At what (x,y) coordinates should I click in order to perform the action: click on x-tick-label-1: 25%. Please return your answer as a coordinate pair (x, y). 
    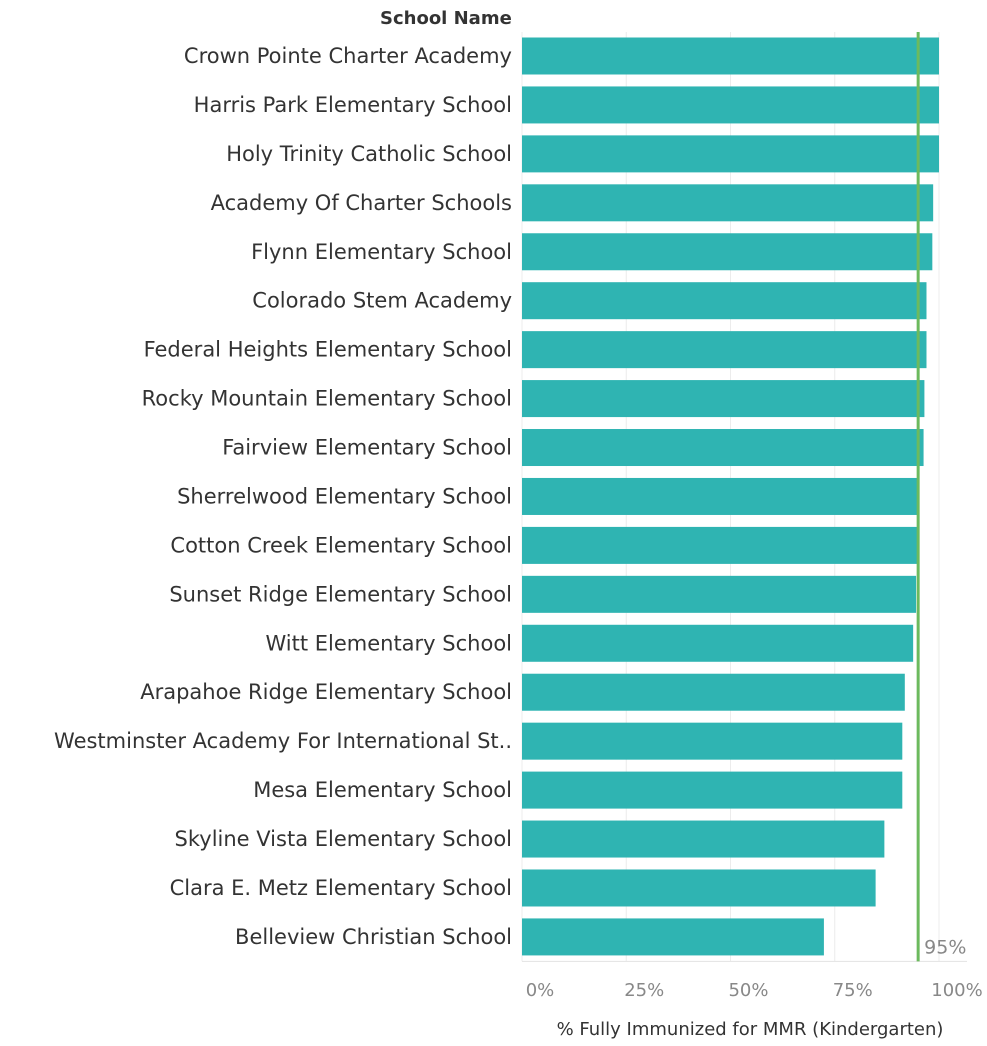
    Looking at the image, I should click on (644, 990).